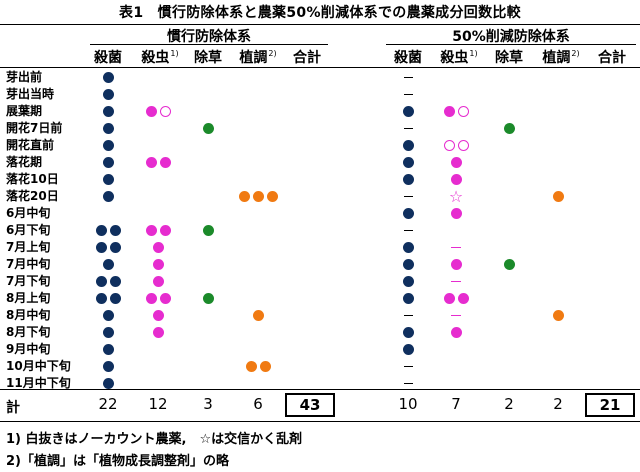 The image size is (640, 472). I want to click on total-fungicide-red: 10, so click(408, 404).